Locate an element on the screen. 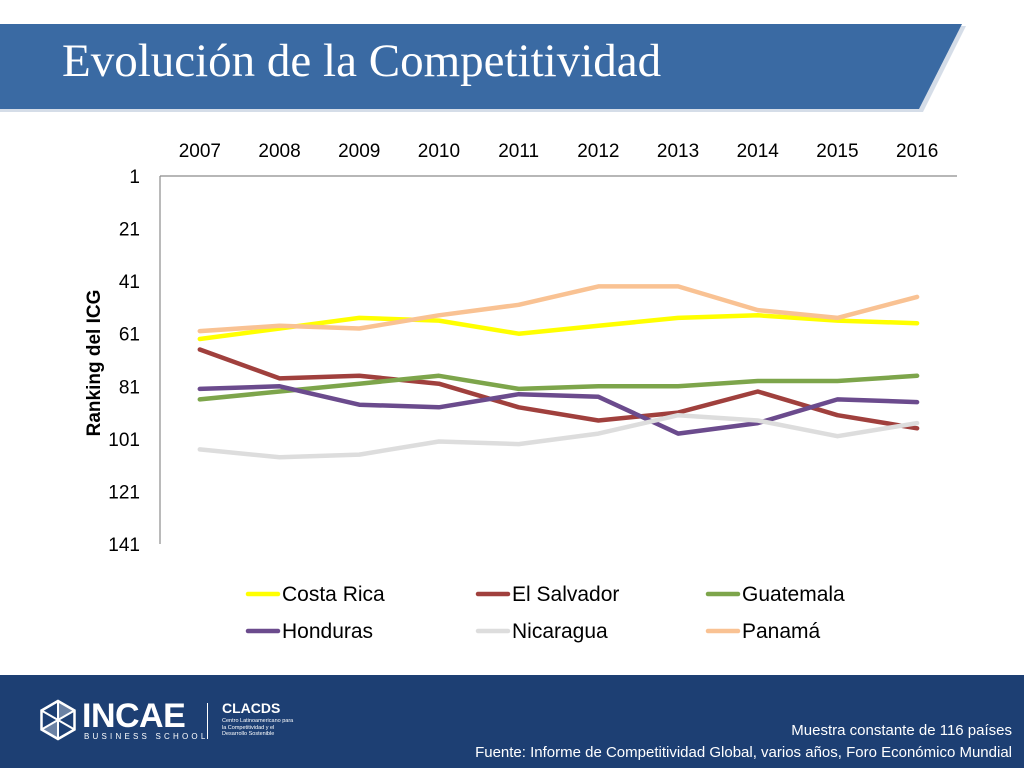 Image resolution: width=1024 pixels, height=768 pixels. series-line-honduras is located at coordinates (558, 410).